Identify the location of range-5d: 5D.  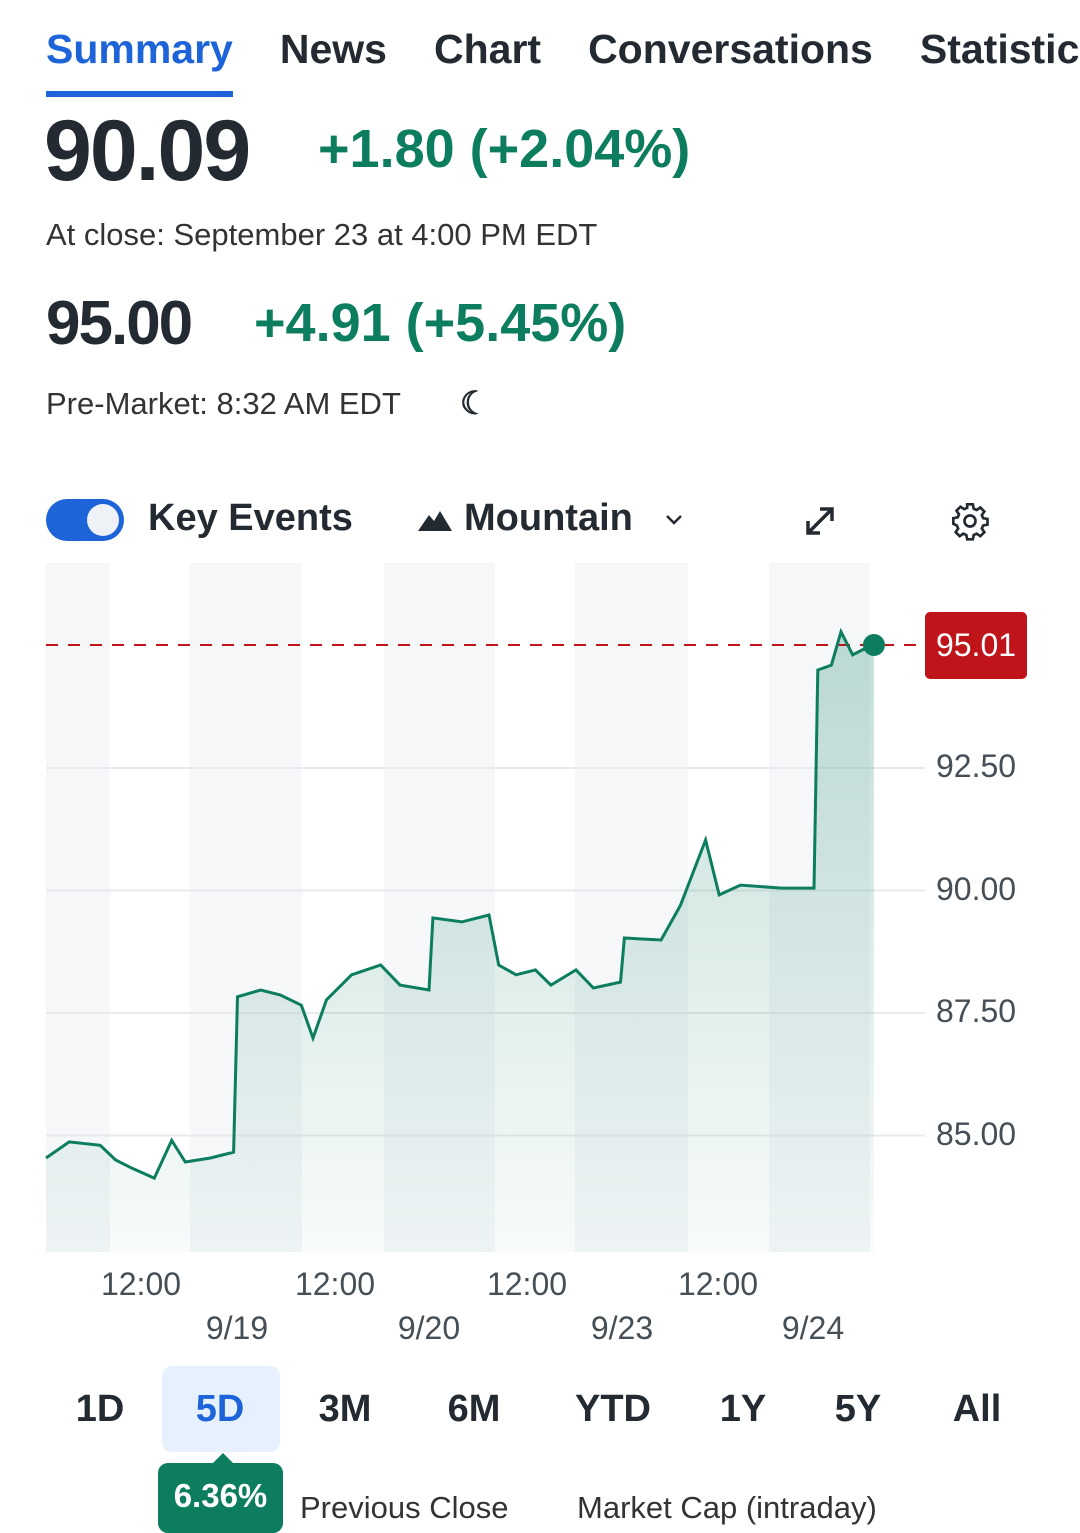
(220, 1409).